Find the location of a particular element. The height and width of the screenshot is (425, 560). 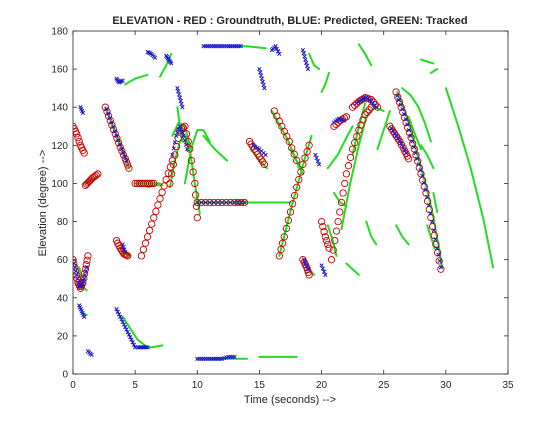

x-tick-label: 0 is located at coordinates (73, 385).